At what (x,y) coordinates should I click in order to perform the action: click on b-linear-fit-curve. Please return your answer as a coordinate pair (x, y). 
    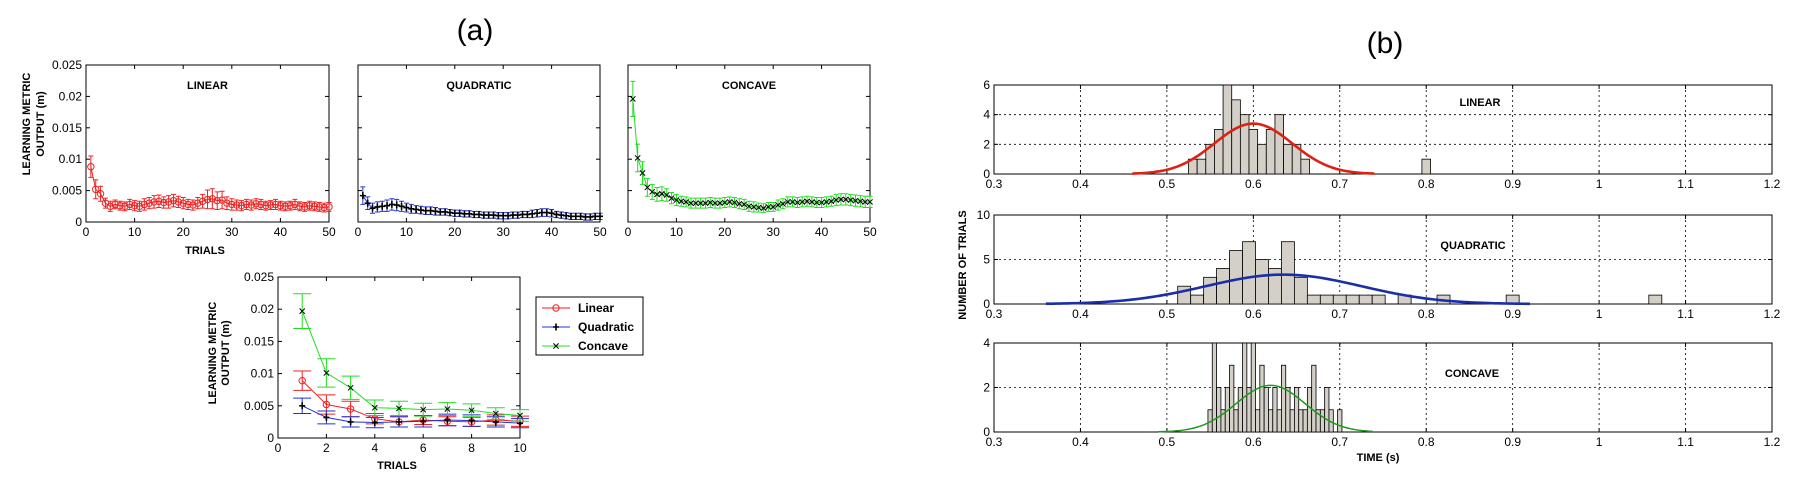
    Looking at the image, I should click on (1253, 148).